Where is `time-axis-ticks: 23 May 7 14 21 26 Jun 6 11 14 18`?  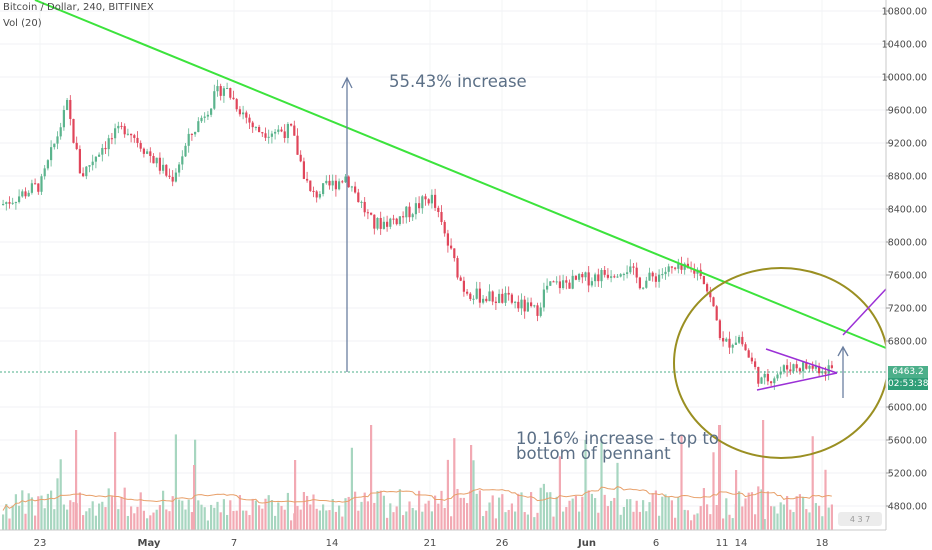 time-axis-ticks: 23 May 7 14 21 26 Jun 6 11 14 18 is located at coordinates (431, 543).